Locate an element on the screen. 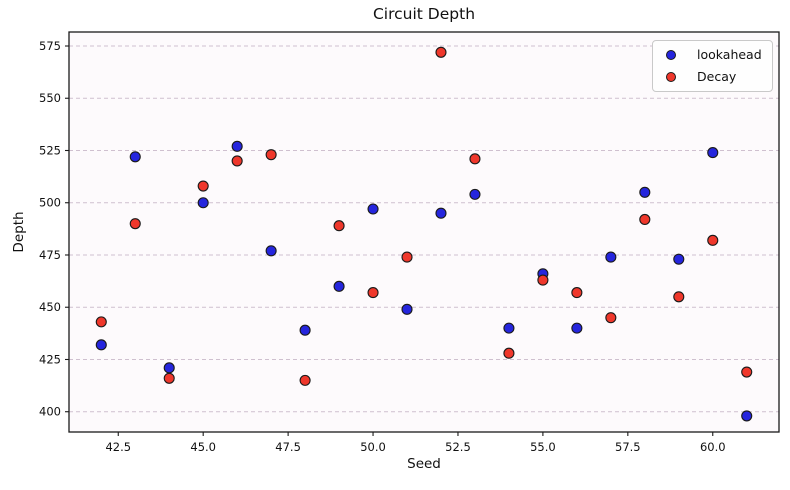 The height and width of the screenshot is (490, 790). x-tick-label: 42.5 is located at coordinates (118, 447).